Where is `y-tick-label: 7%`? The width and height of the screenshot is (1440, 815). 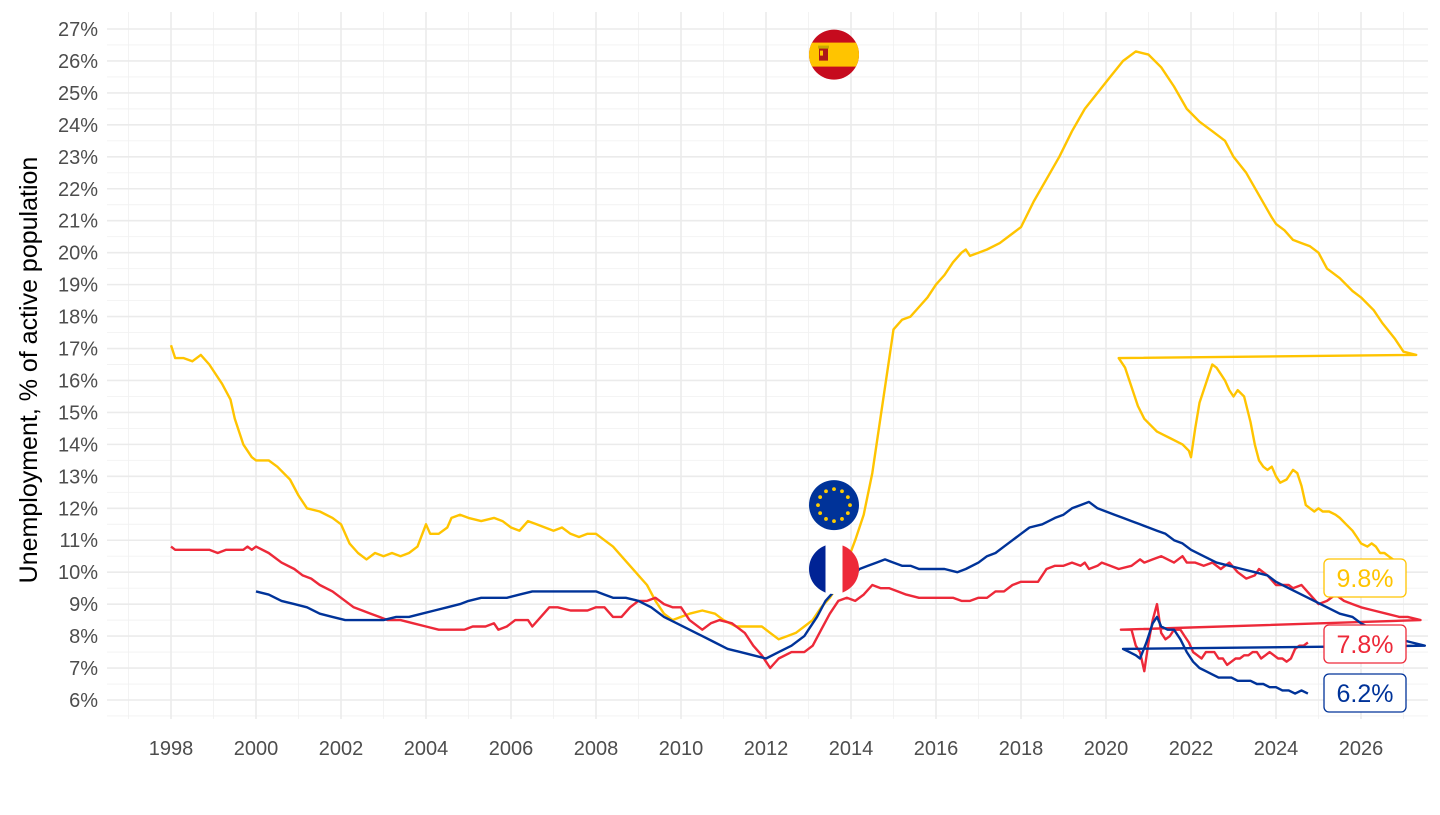 y-tick-label: 7% is located at coordinates (83, 669).